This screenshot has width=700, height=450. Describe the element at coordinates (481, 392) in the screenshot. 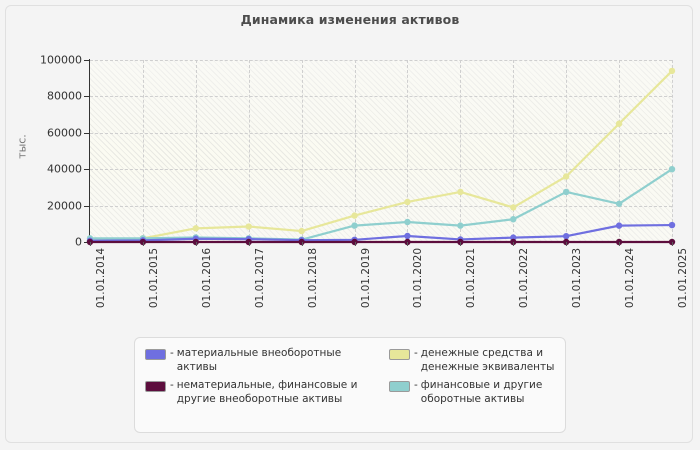

I see `legend-item-label: финансовые и другие оборотные активы` at that location.